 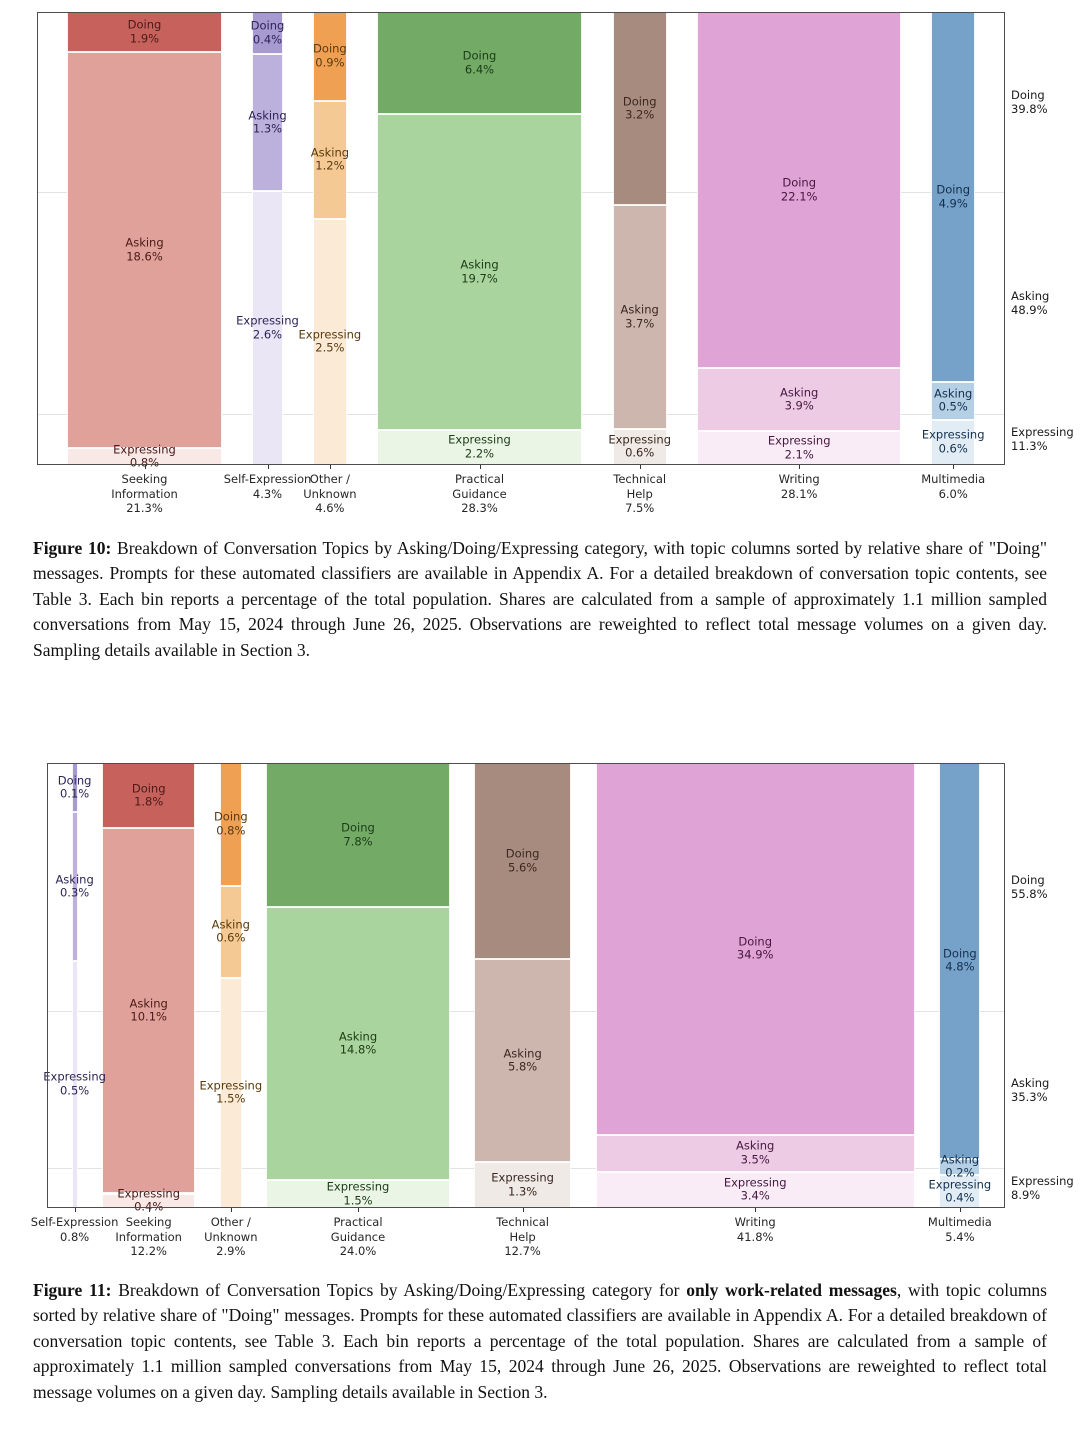 I want to click on segment-label-multimedia-doing: Doing 4.8%, so click(x=960, y=960).